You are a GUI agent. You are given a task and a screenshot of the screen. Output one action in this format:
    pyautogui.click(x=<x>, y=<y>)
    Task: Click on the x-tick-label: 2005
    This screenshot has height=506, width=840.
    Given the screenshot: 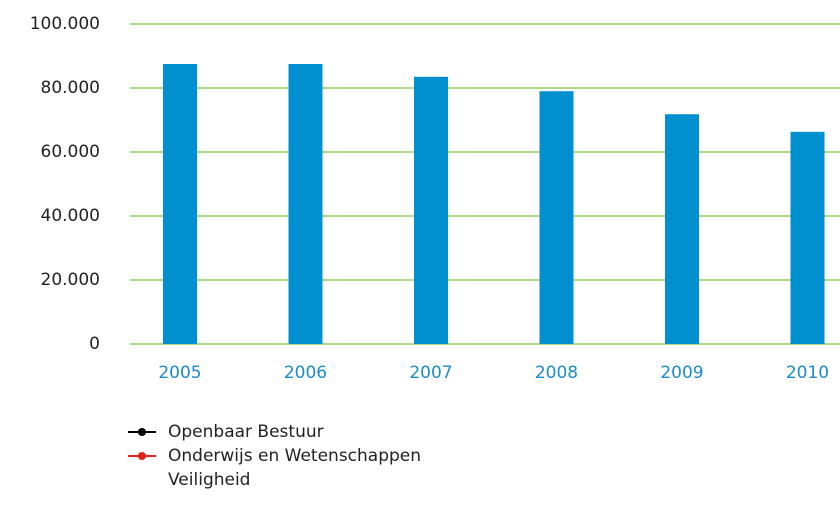 What is the action you would take?
    pyautogui.click(x=179, y=373)
    